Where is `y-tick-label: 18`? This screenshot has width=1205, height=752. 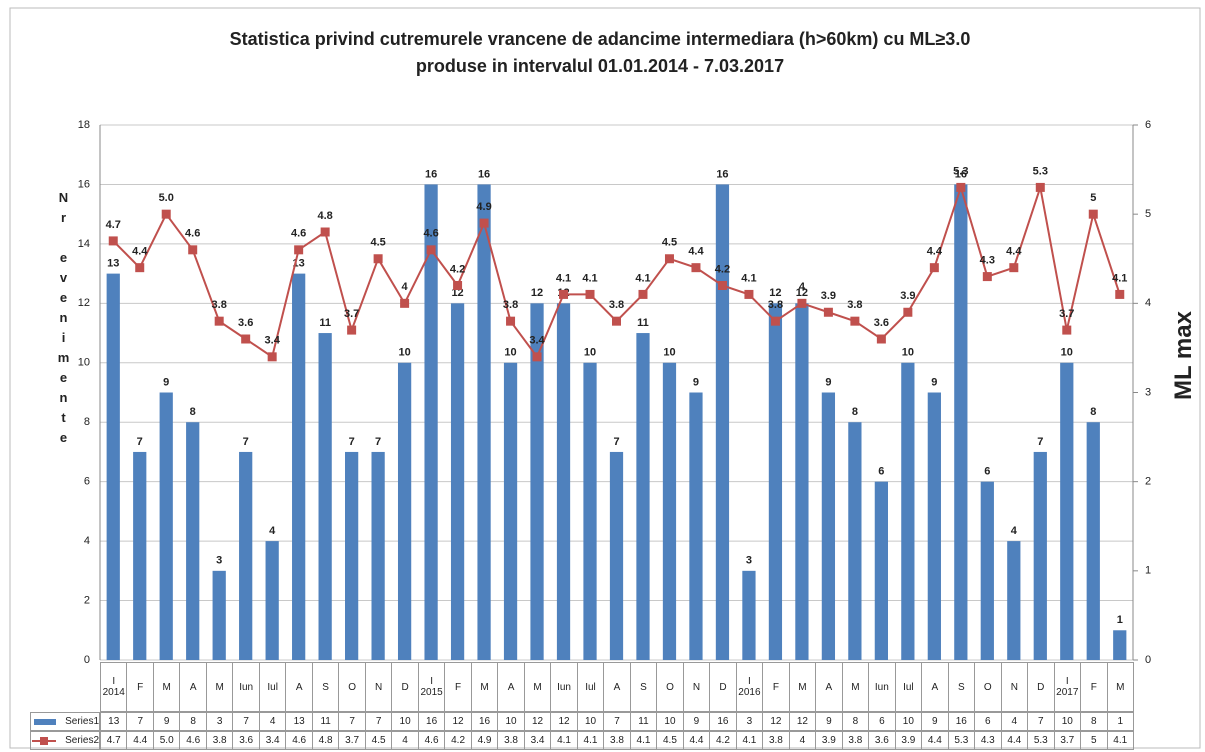
y-tick-label: 18 is located at coordinates (84, 125).